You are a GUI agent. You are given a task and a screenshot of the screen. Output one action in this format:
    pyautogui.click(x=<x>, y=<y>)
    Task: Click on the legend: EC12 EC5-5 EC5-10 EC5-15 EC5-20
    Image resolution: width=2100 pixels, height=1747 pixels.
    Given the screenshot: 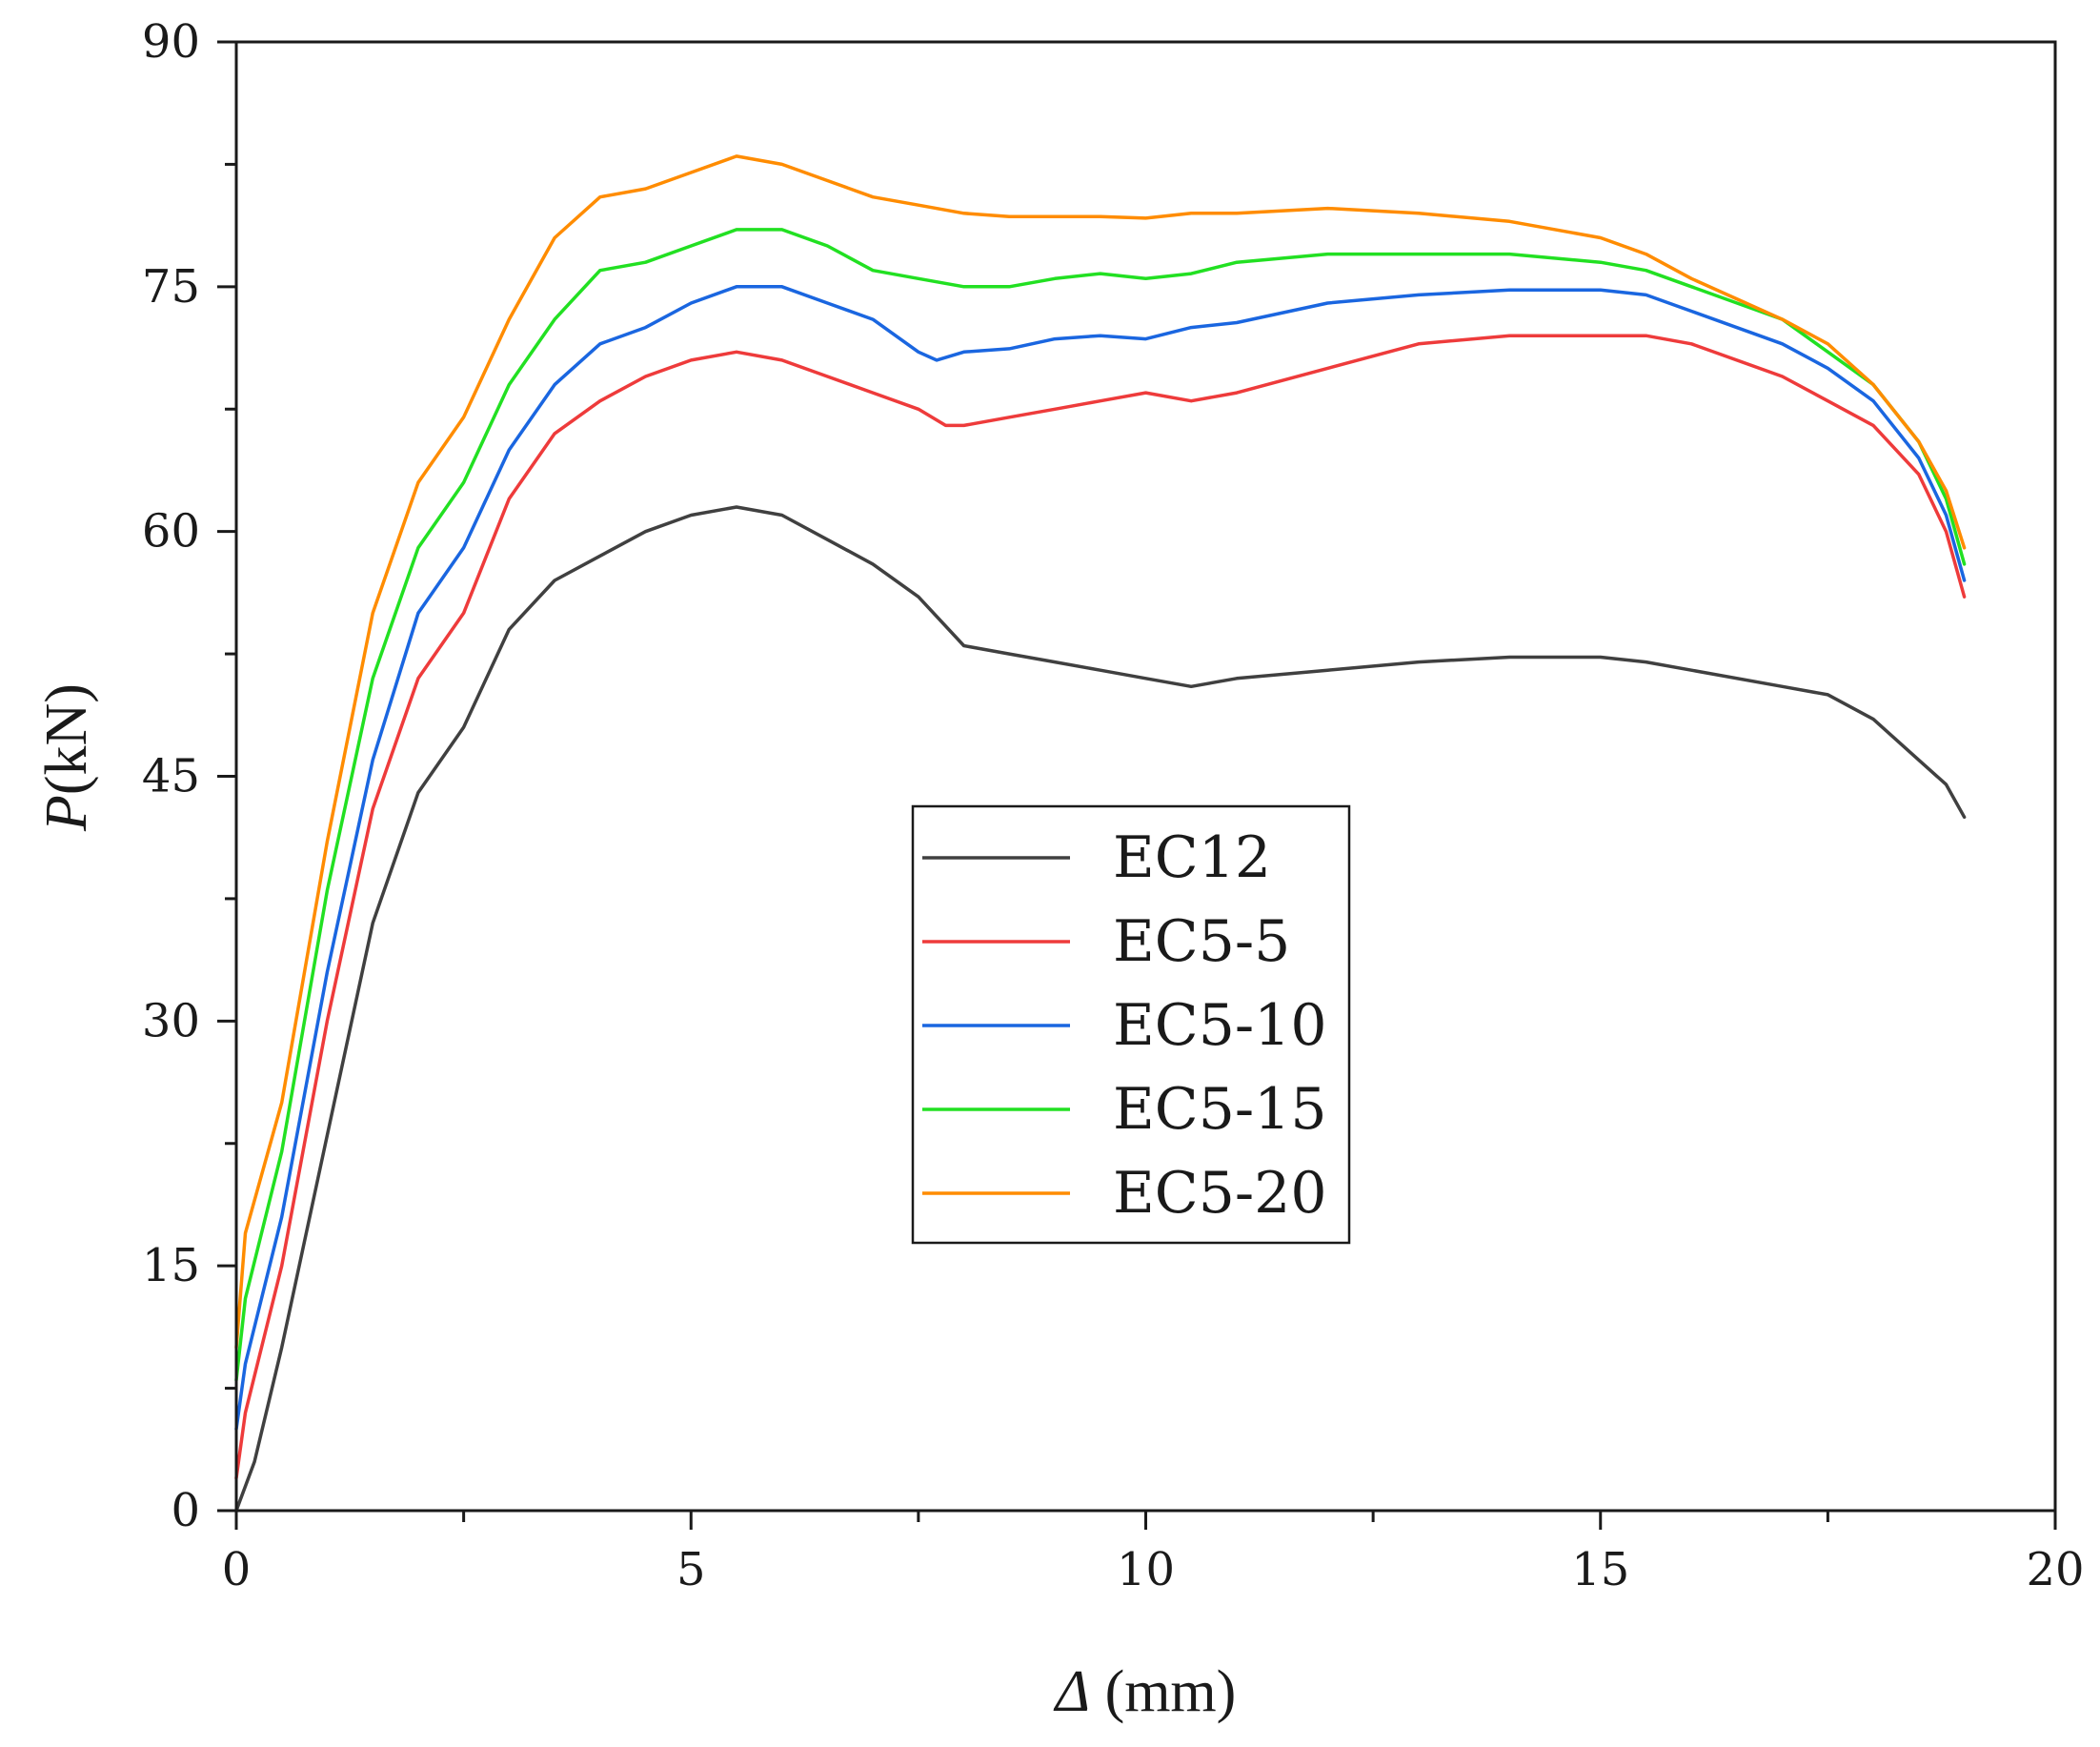 What is the action you would take?
    pyautogui.click(x=1131, y=1024)
    